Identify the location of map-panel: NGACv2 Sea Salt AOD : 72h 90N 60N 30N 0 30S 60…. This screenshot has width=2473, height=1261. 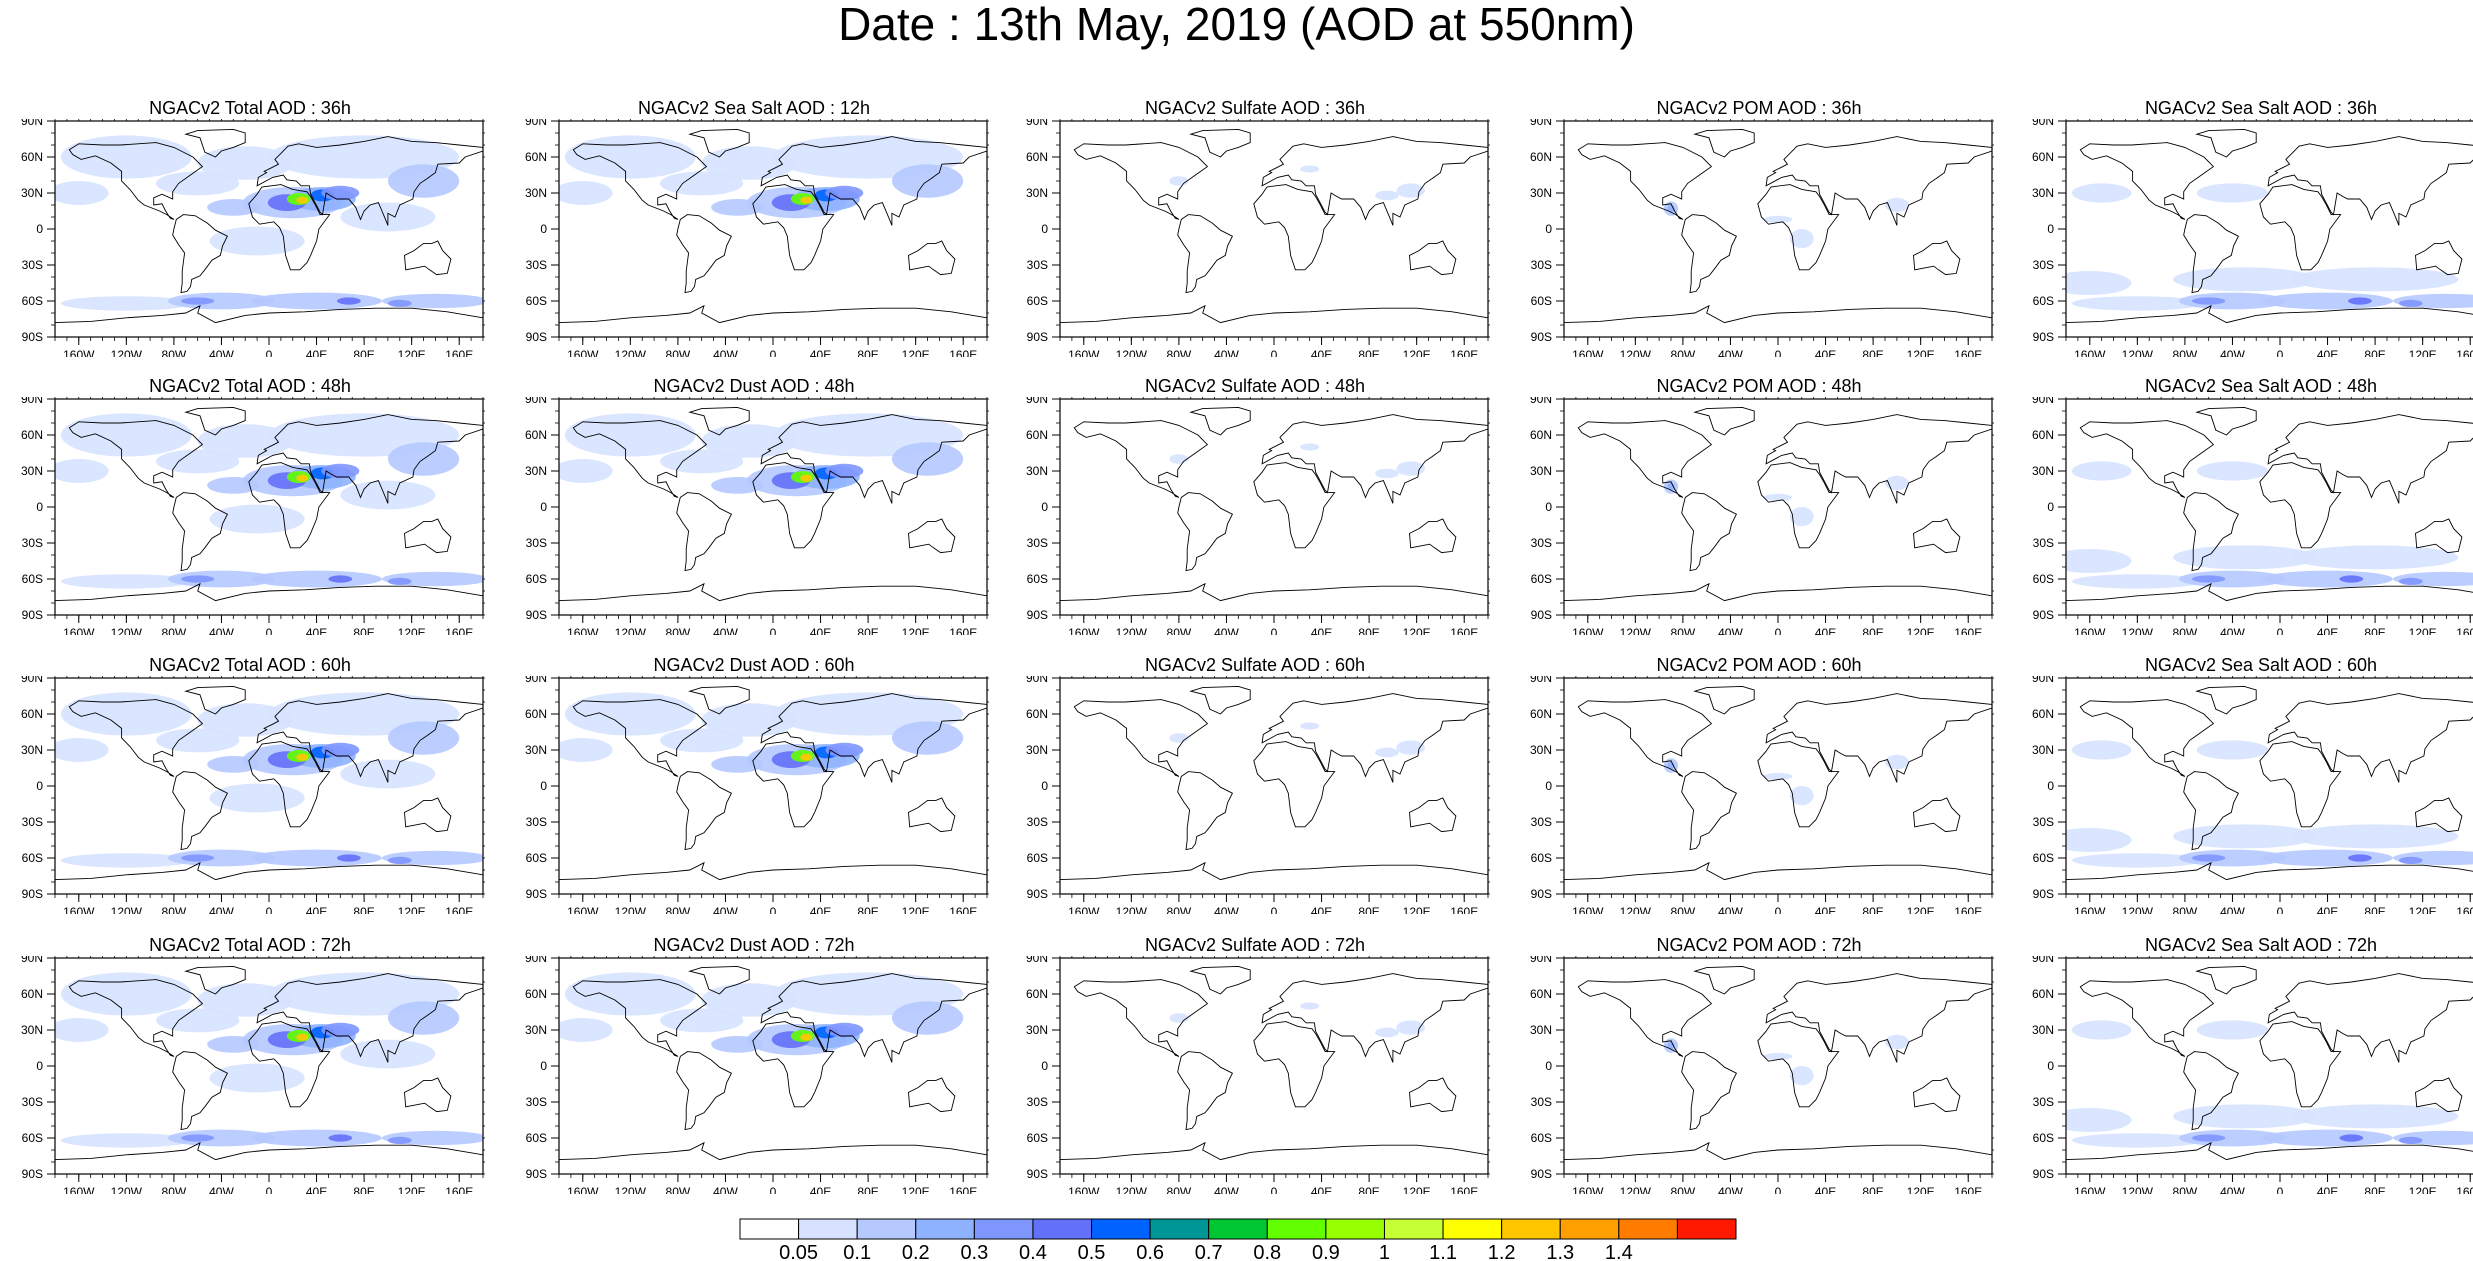
(2249, 1064).